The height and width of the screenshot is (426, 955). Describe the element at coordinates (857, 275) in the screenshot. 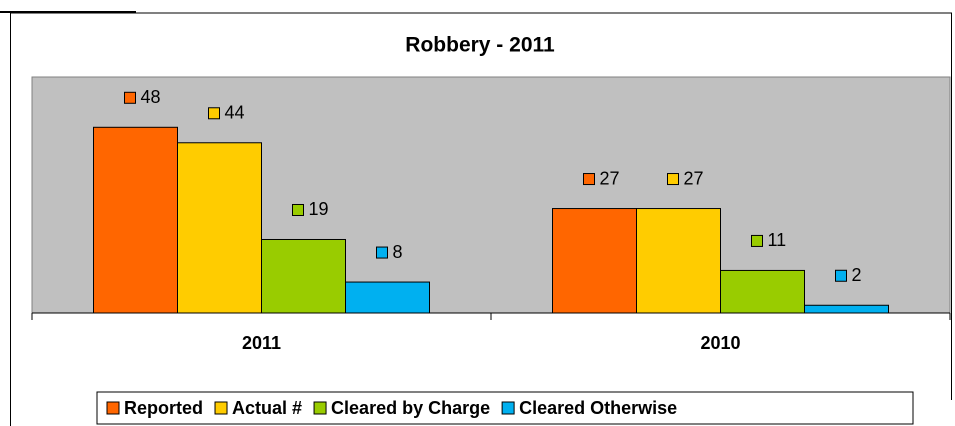

I see `value-label: 2` at that location.